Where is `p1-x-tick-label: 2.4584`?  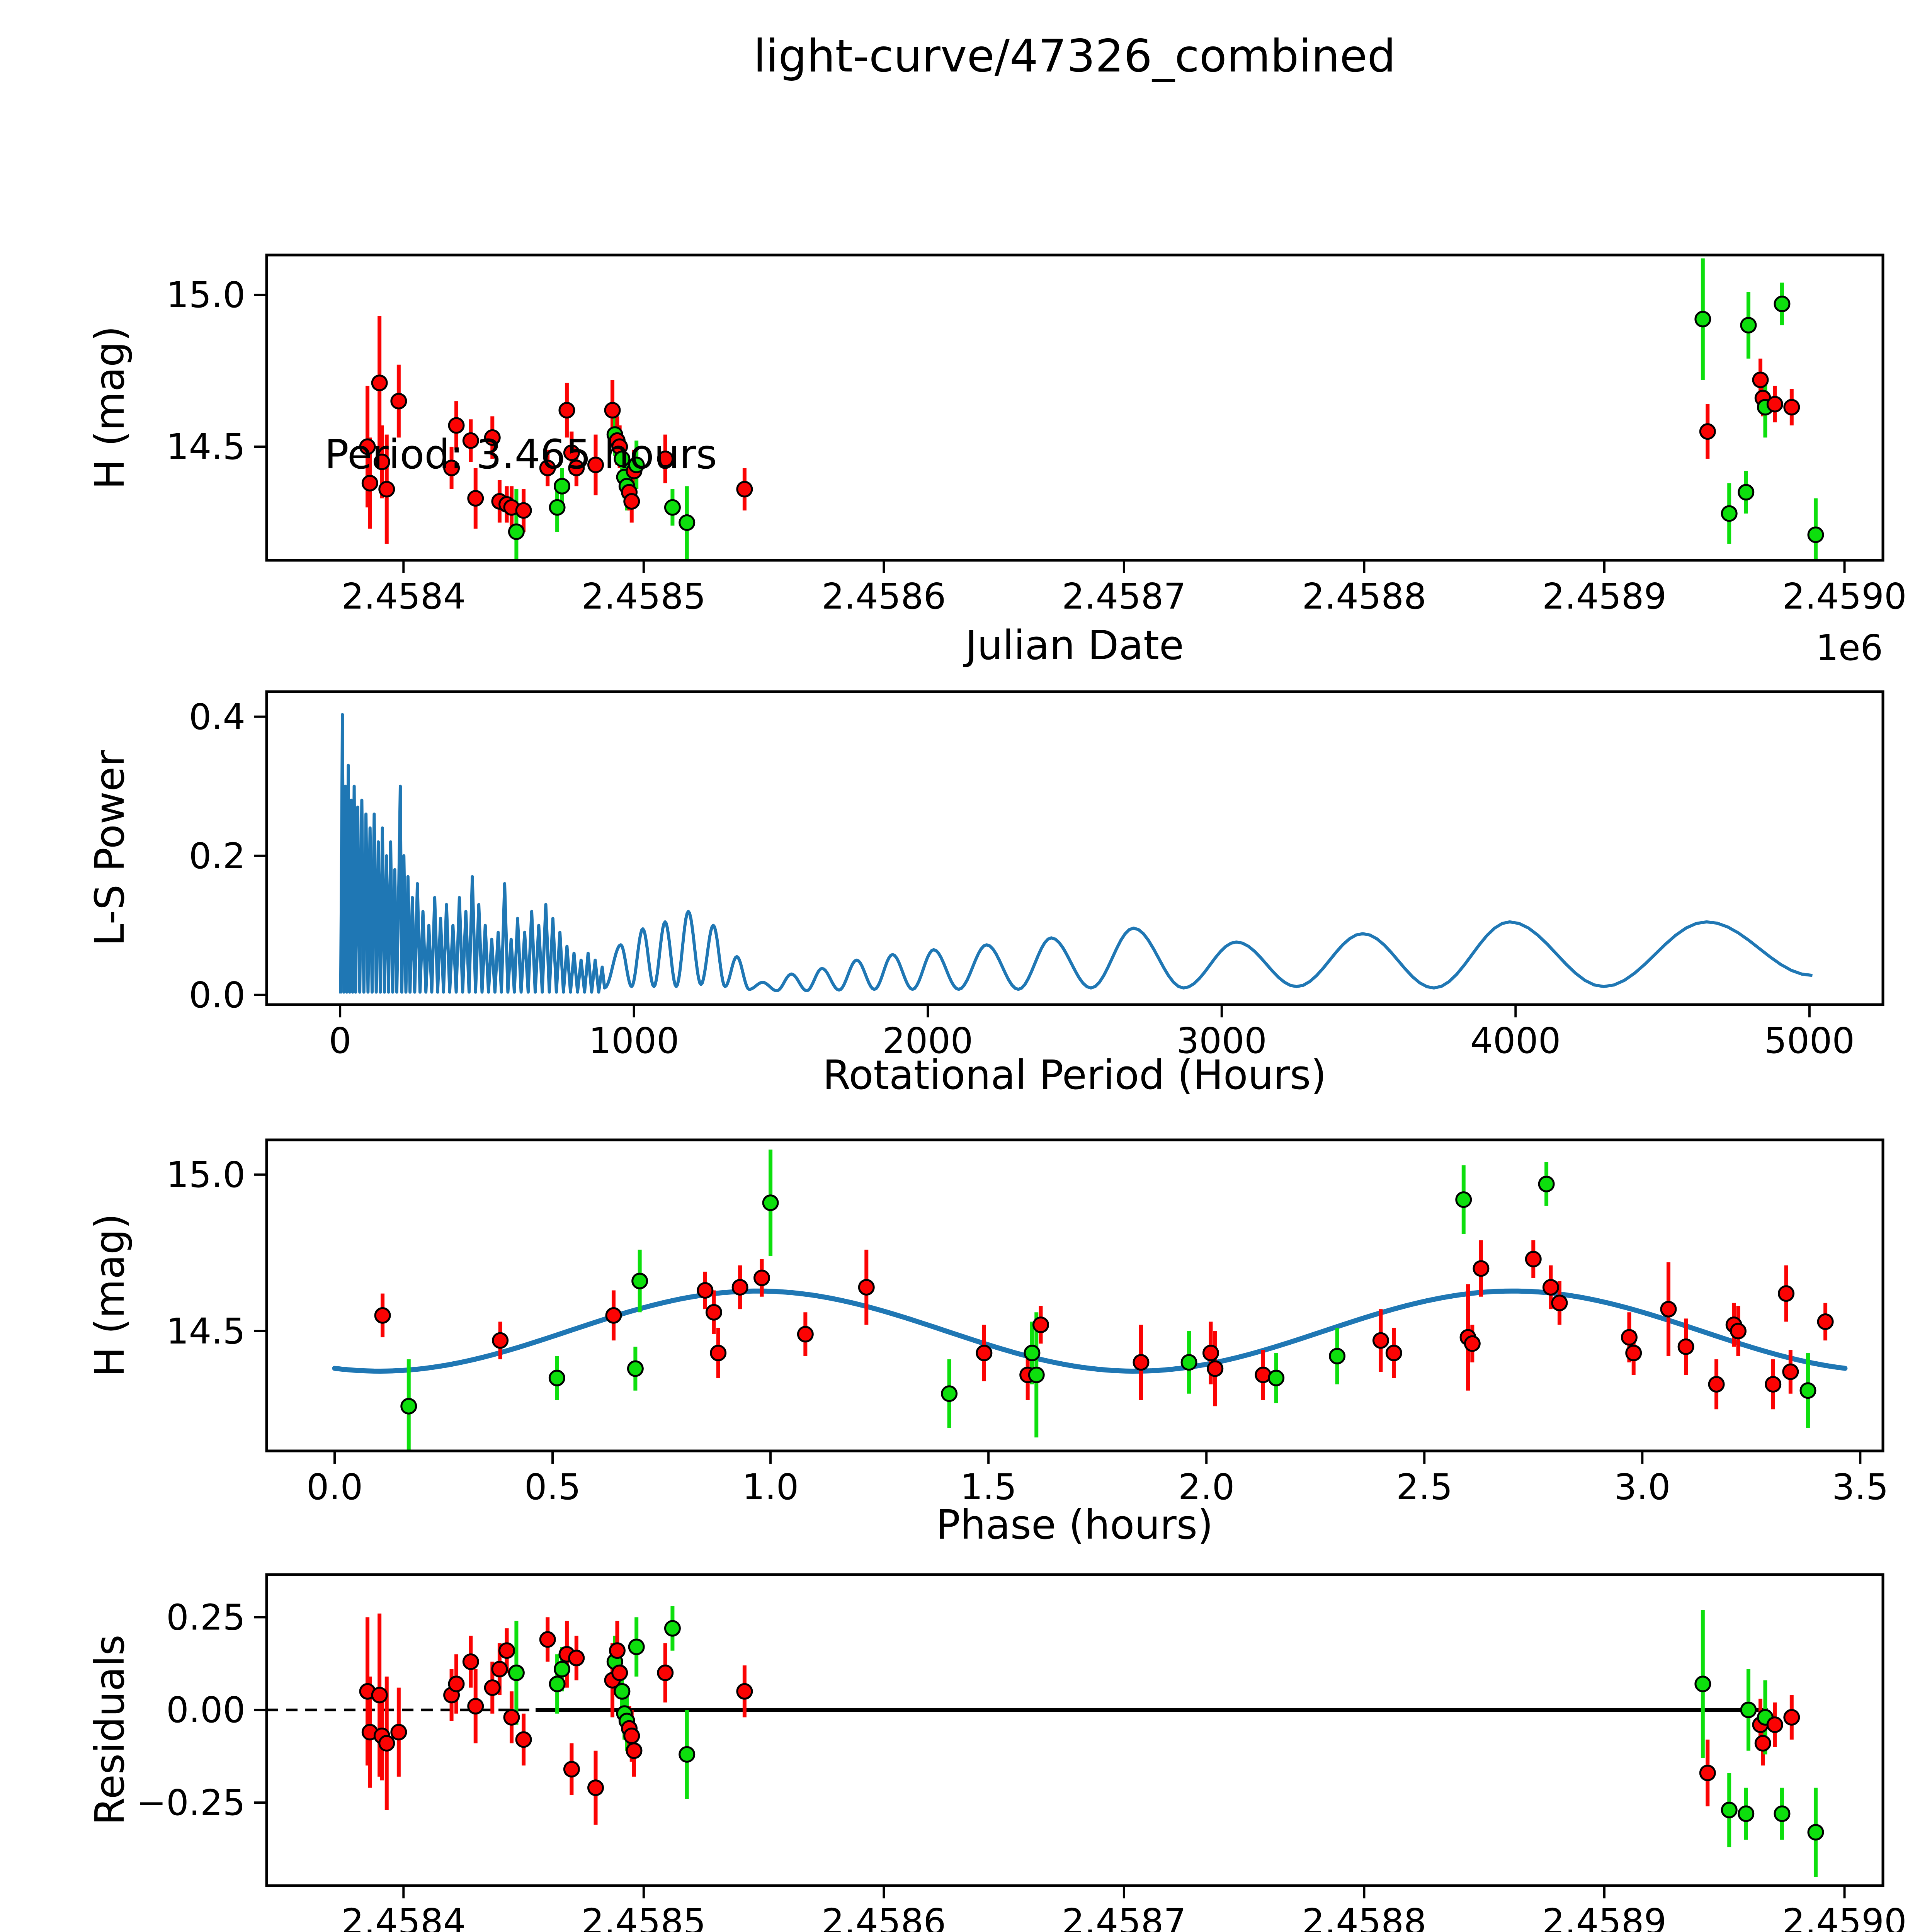
p1-x-tick-label: 2.4584 is located at coordinates (404, 596).